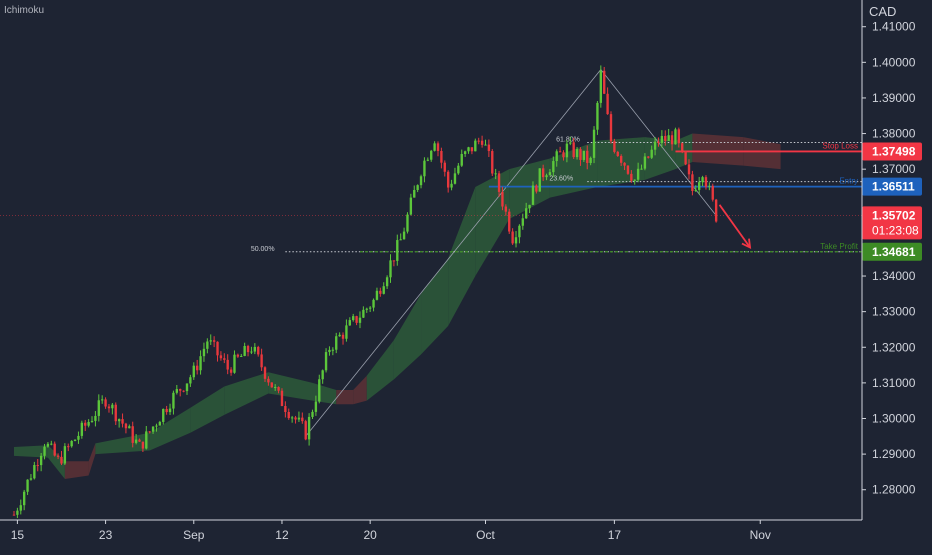  I want to click on target-arrow-head, so click(746, 244).